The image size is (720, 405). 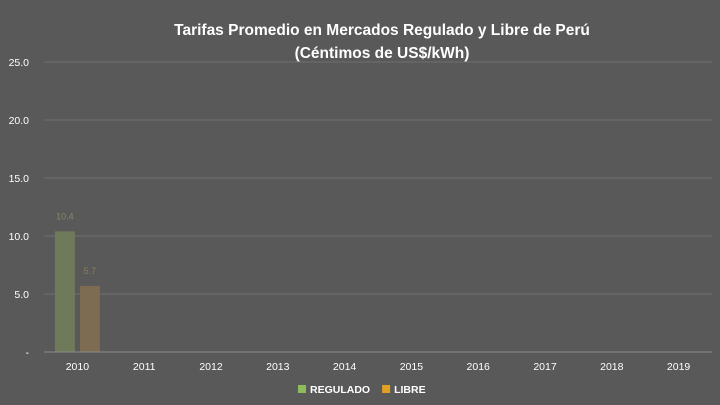 What do you see at coordinates (78, 367) in the screenshot?
I see `x-tick-label: 2010` at bounding box center [78, 367].